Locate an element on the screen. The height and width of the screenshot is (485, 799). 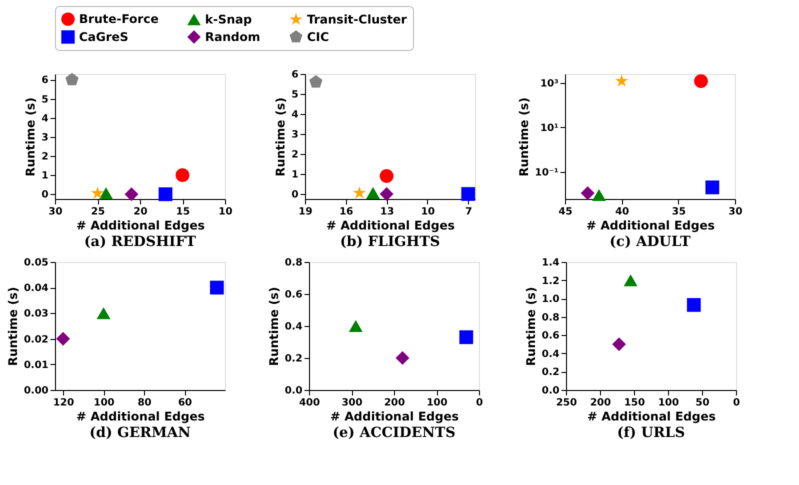
y-tick-label: 0.05 is located at coordinates (36, 263).